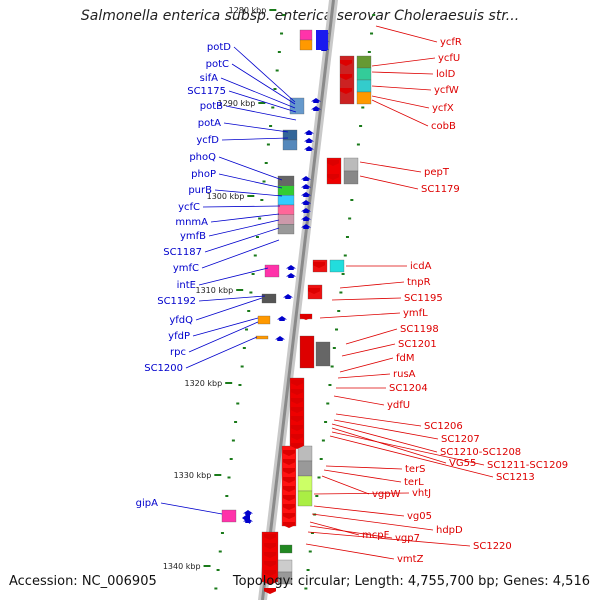 This screenshot has height=600, width=600. Describe the element at coordinates (203, 383) in the screenshot. I see `scale-label: 1320 kbp` at that location.